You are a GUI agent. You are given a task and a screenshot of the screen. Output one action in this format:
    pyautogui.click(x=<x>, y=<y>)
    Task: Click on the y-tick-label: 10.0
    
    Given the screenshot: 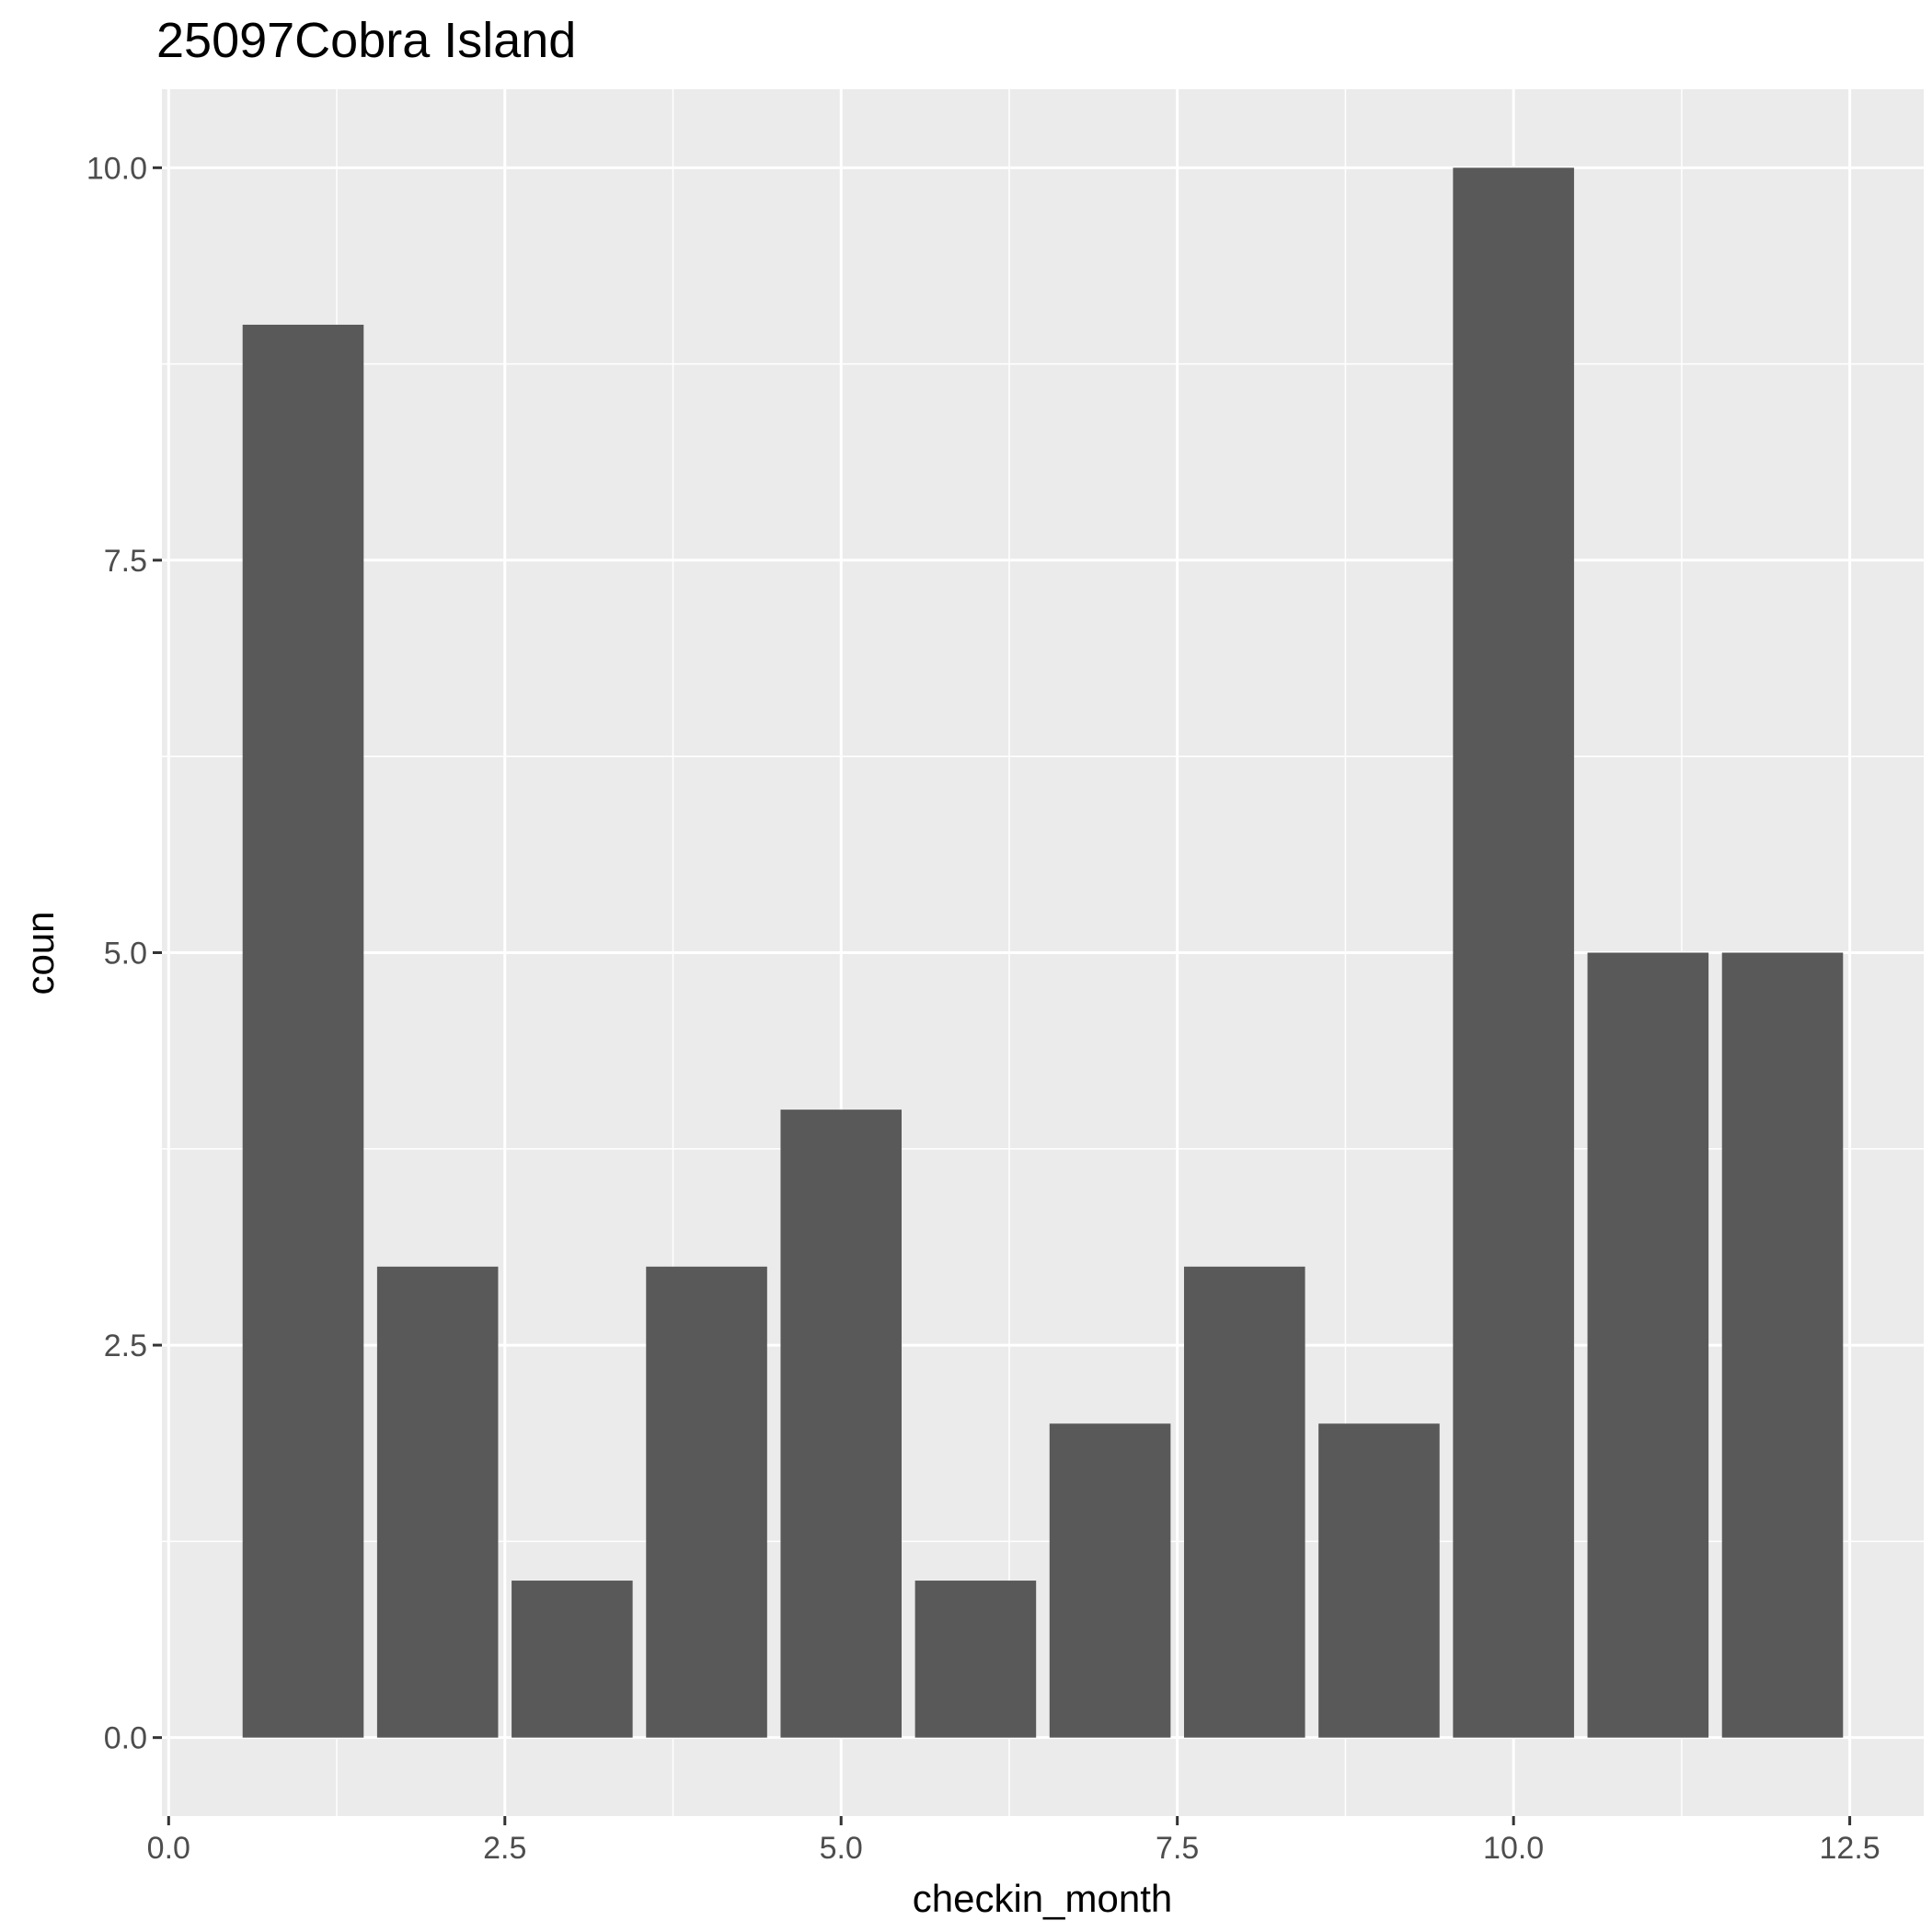 What is the action you would take?
    pyautogui.click(x=116, y=168)
    